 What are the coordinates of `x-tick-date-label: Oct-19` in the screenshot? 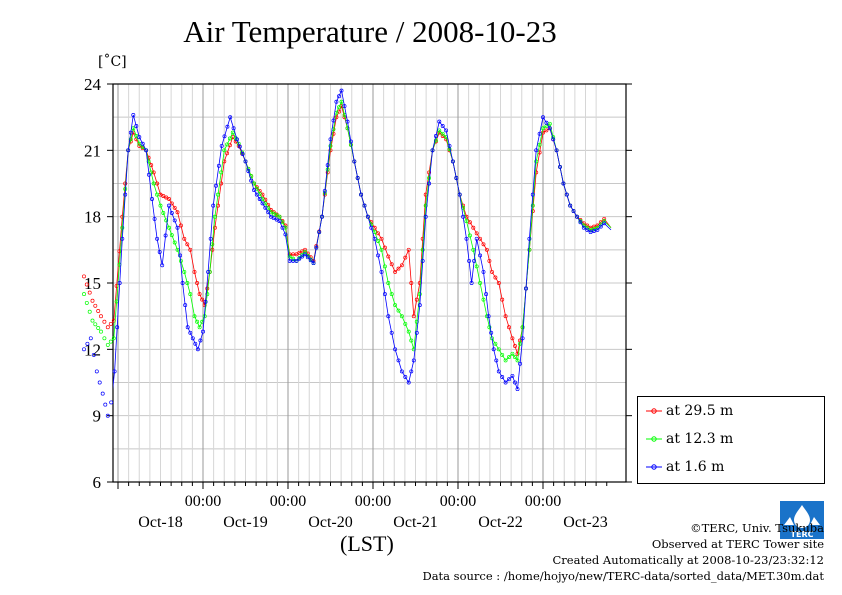 It's located at (245, 522).